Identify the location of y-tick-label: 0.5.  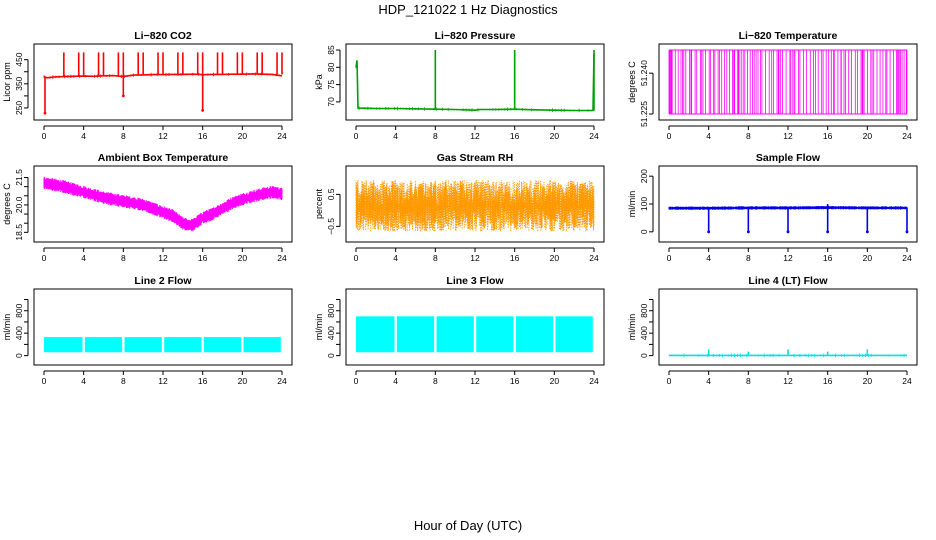
(331, 194).